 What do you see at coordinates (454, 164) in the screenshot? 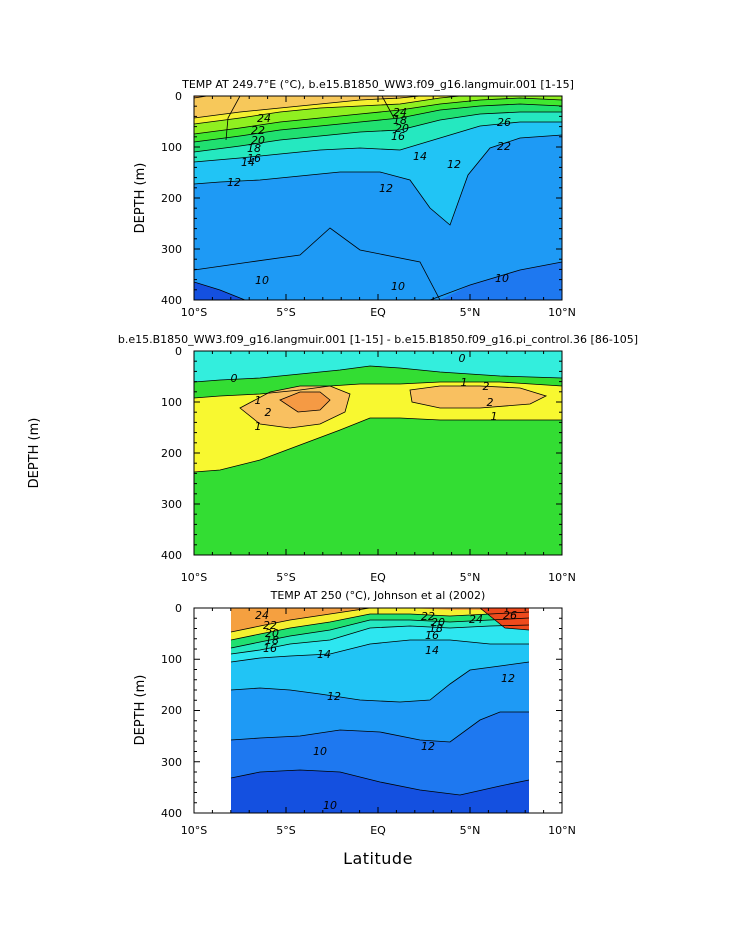
I see `p1-clabel-8: 12` at bounding box center [454, 164].